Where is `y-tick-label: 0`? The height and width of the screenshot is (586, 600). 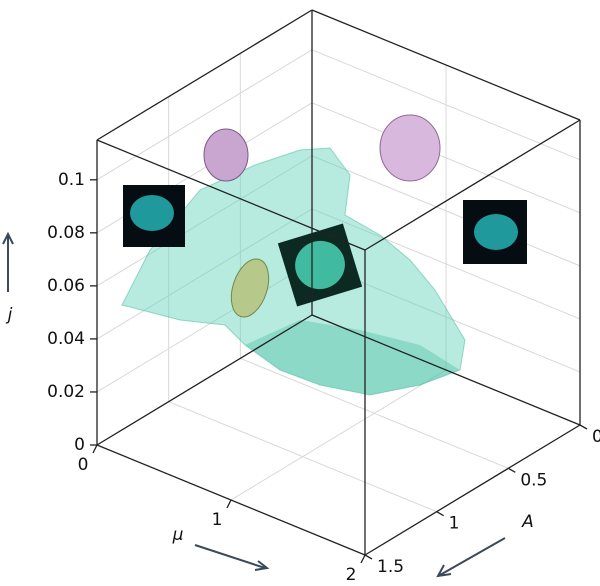 y-tick-label: 0 is located at coordinates (596, 437).